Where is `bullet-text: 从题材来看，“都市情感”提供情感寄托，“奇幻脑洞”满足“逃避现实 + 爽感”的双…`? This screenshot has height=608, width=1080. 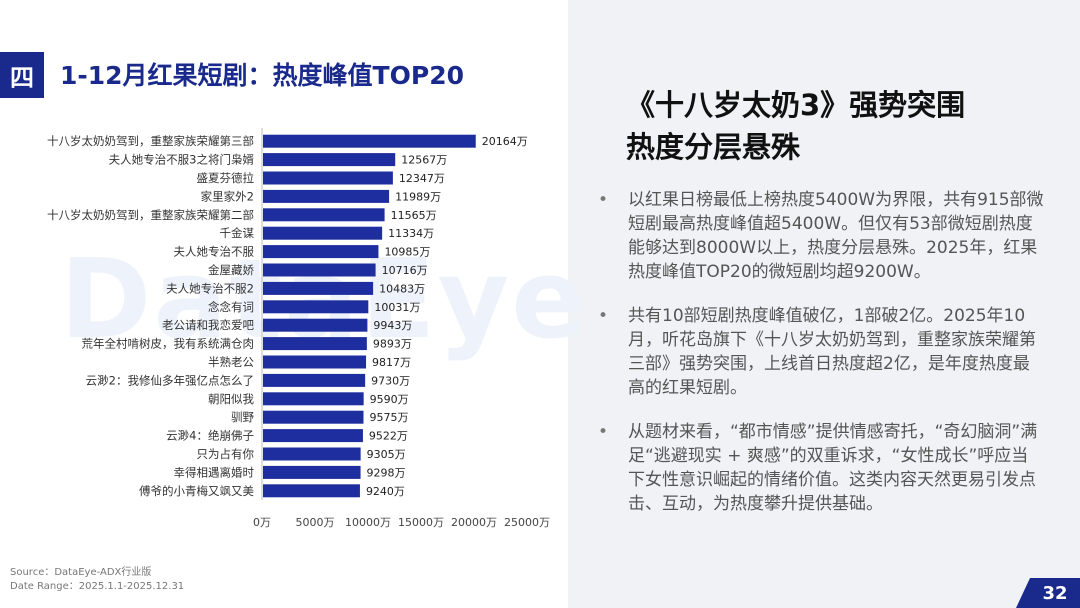 bullet-text: 从题材来看，“都市情感”提供情感寄托，“奇幻脑洞”满足“逃避现实 + 爽感”的双… is located at coordinates (833, 468).